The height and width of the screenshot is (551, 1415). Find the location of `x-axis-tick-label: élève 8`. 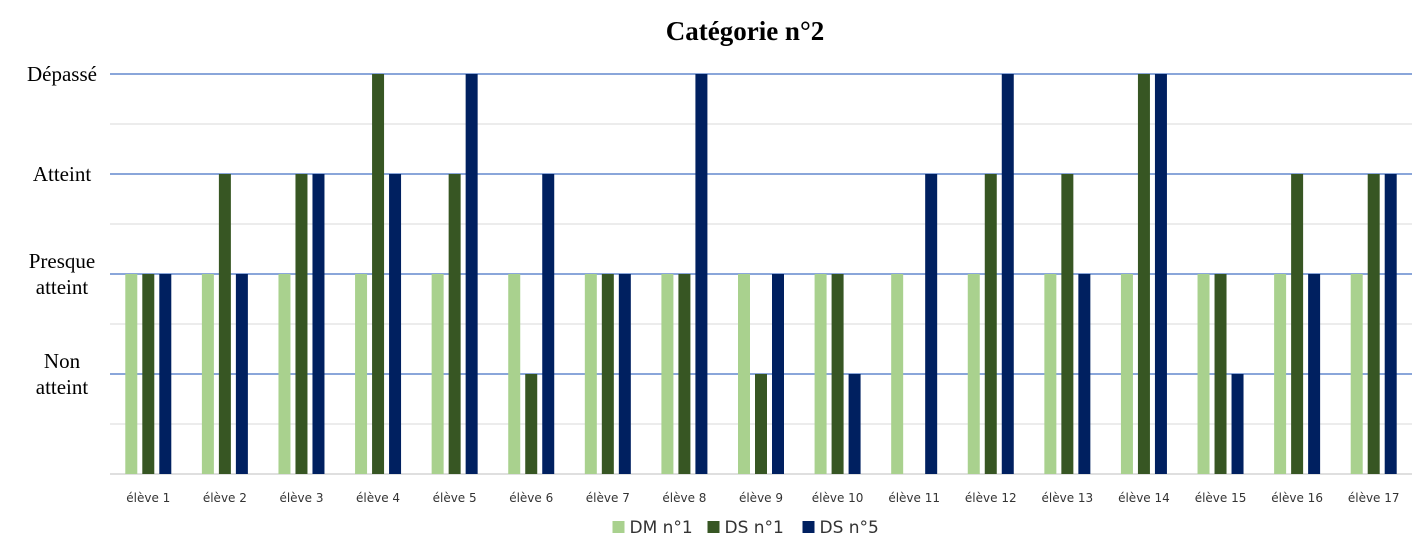

x-axis-tick-label: élève 8 is located at coordinates (684, 498).